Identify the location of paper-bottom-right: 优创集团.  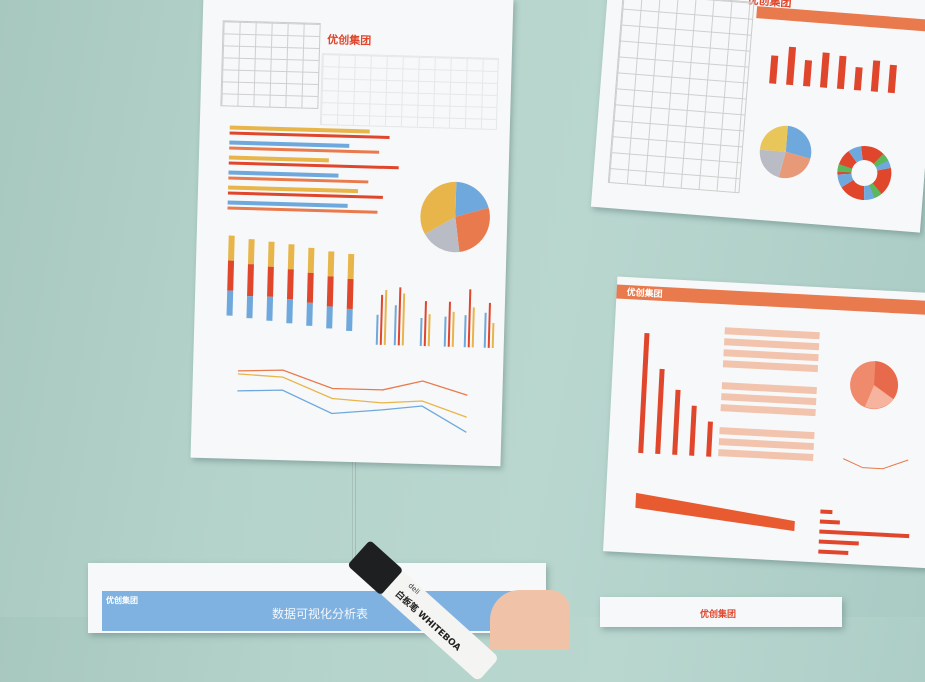
(721, 612).